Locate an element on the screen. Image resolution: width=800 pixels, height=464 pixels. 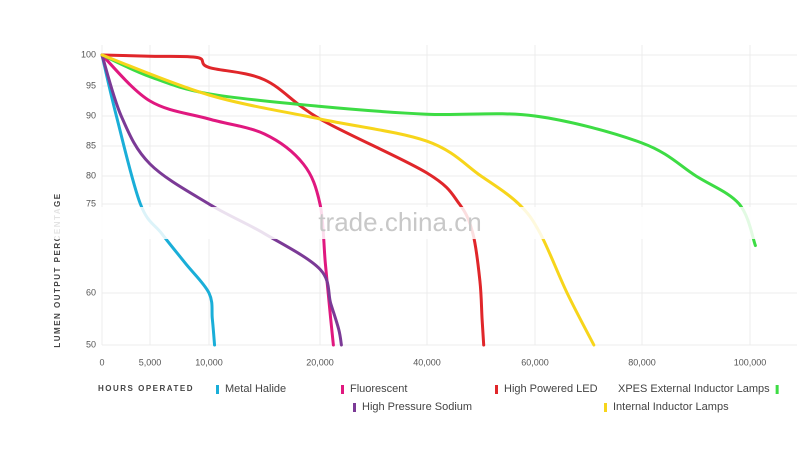
y-tick-label: 95 is located at coordinates (91, 85).